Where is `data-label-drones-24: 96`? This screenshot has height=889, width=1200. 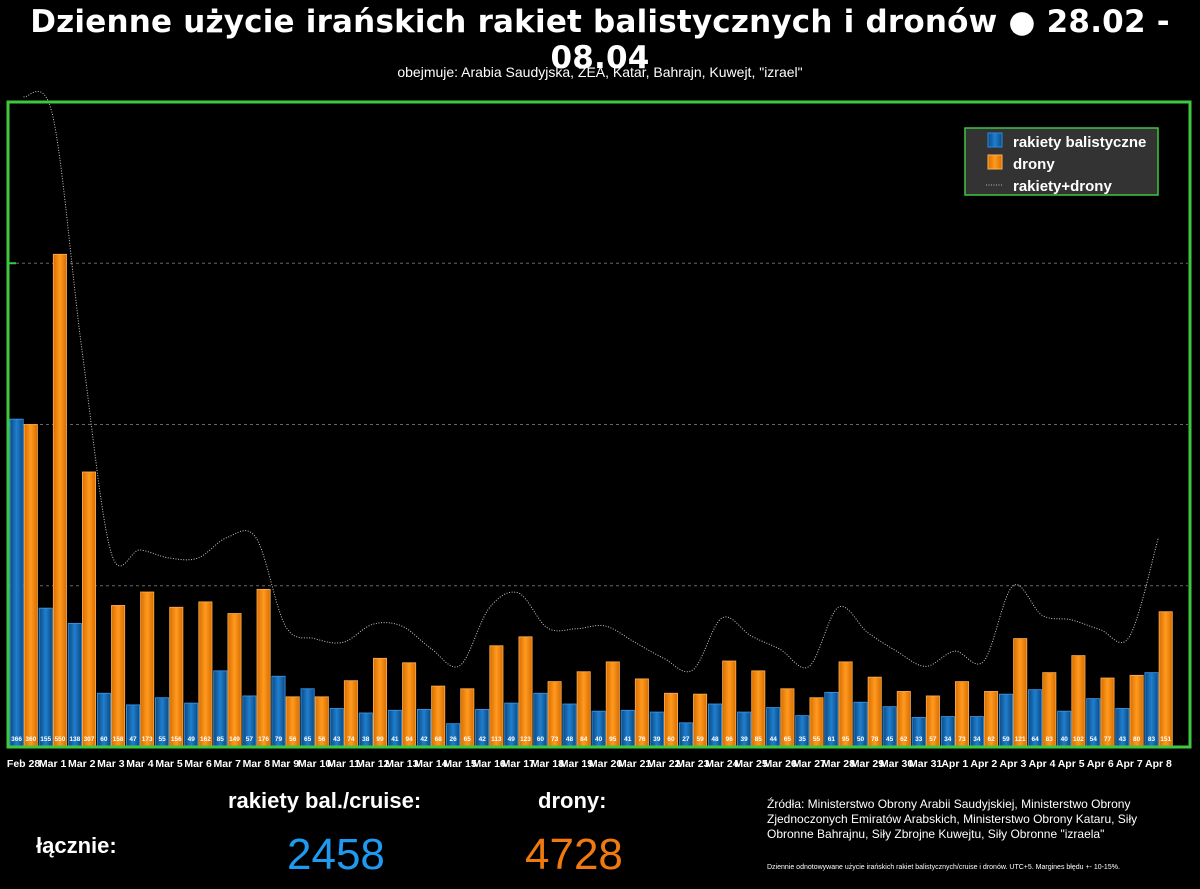 data-label-drones-24: 96 is located at coordinates (730, 739).